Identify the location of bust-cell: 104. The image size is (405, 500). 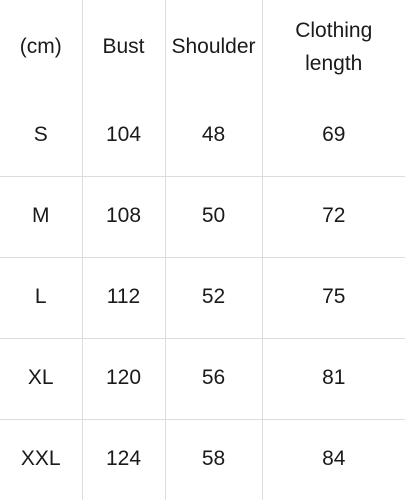
(124, 136).